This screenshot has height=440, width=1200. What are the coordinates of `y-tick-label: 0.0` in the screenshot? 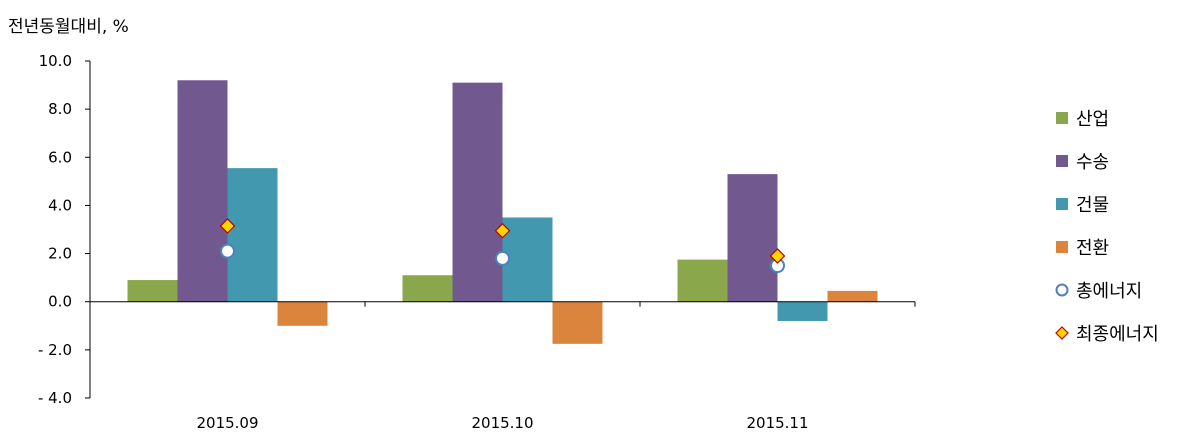 It's located at (60, 302).